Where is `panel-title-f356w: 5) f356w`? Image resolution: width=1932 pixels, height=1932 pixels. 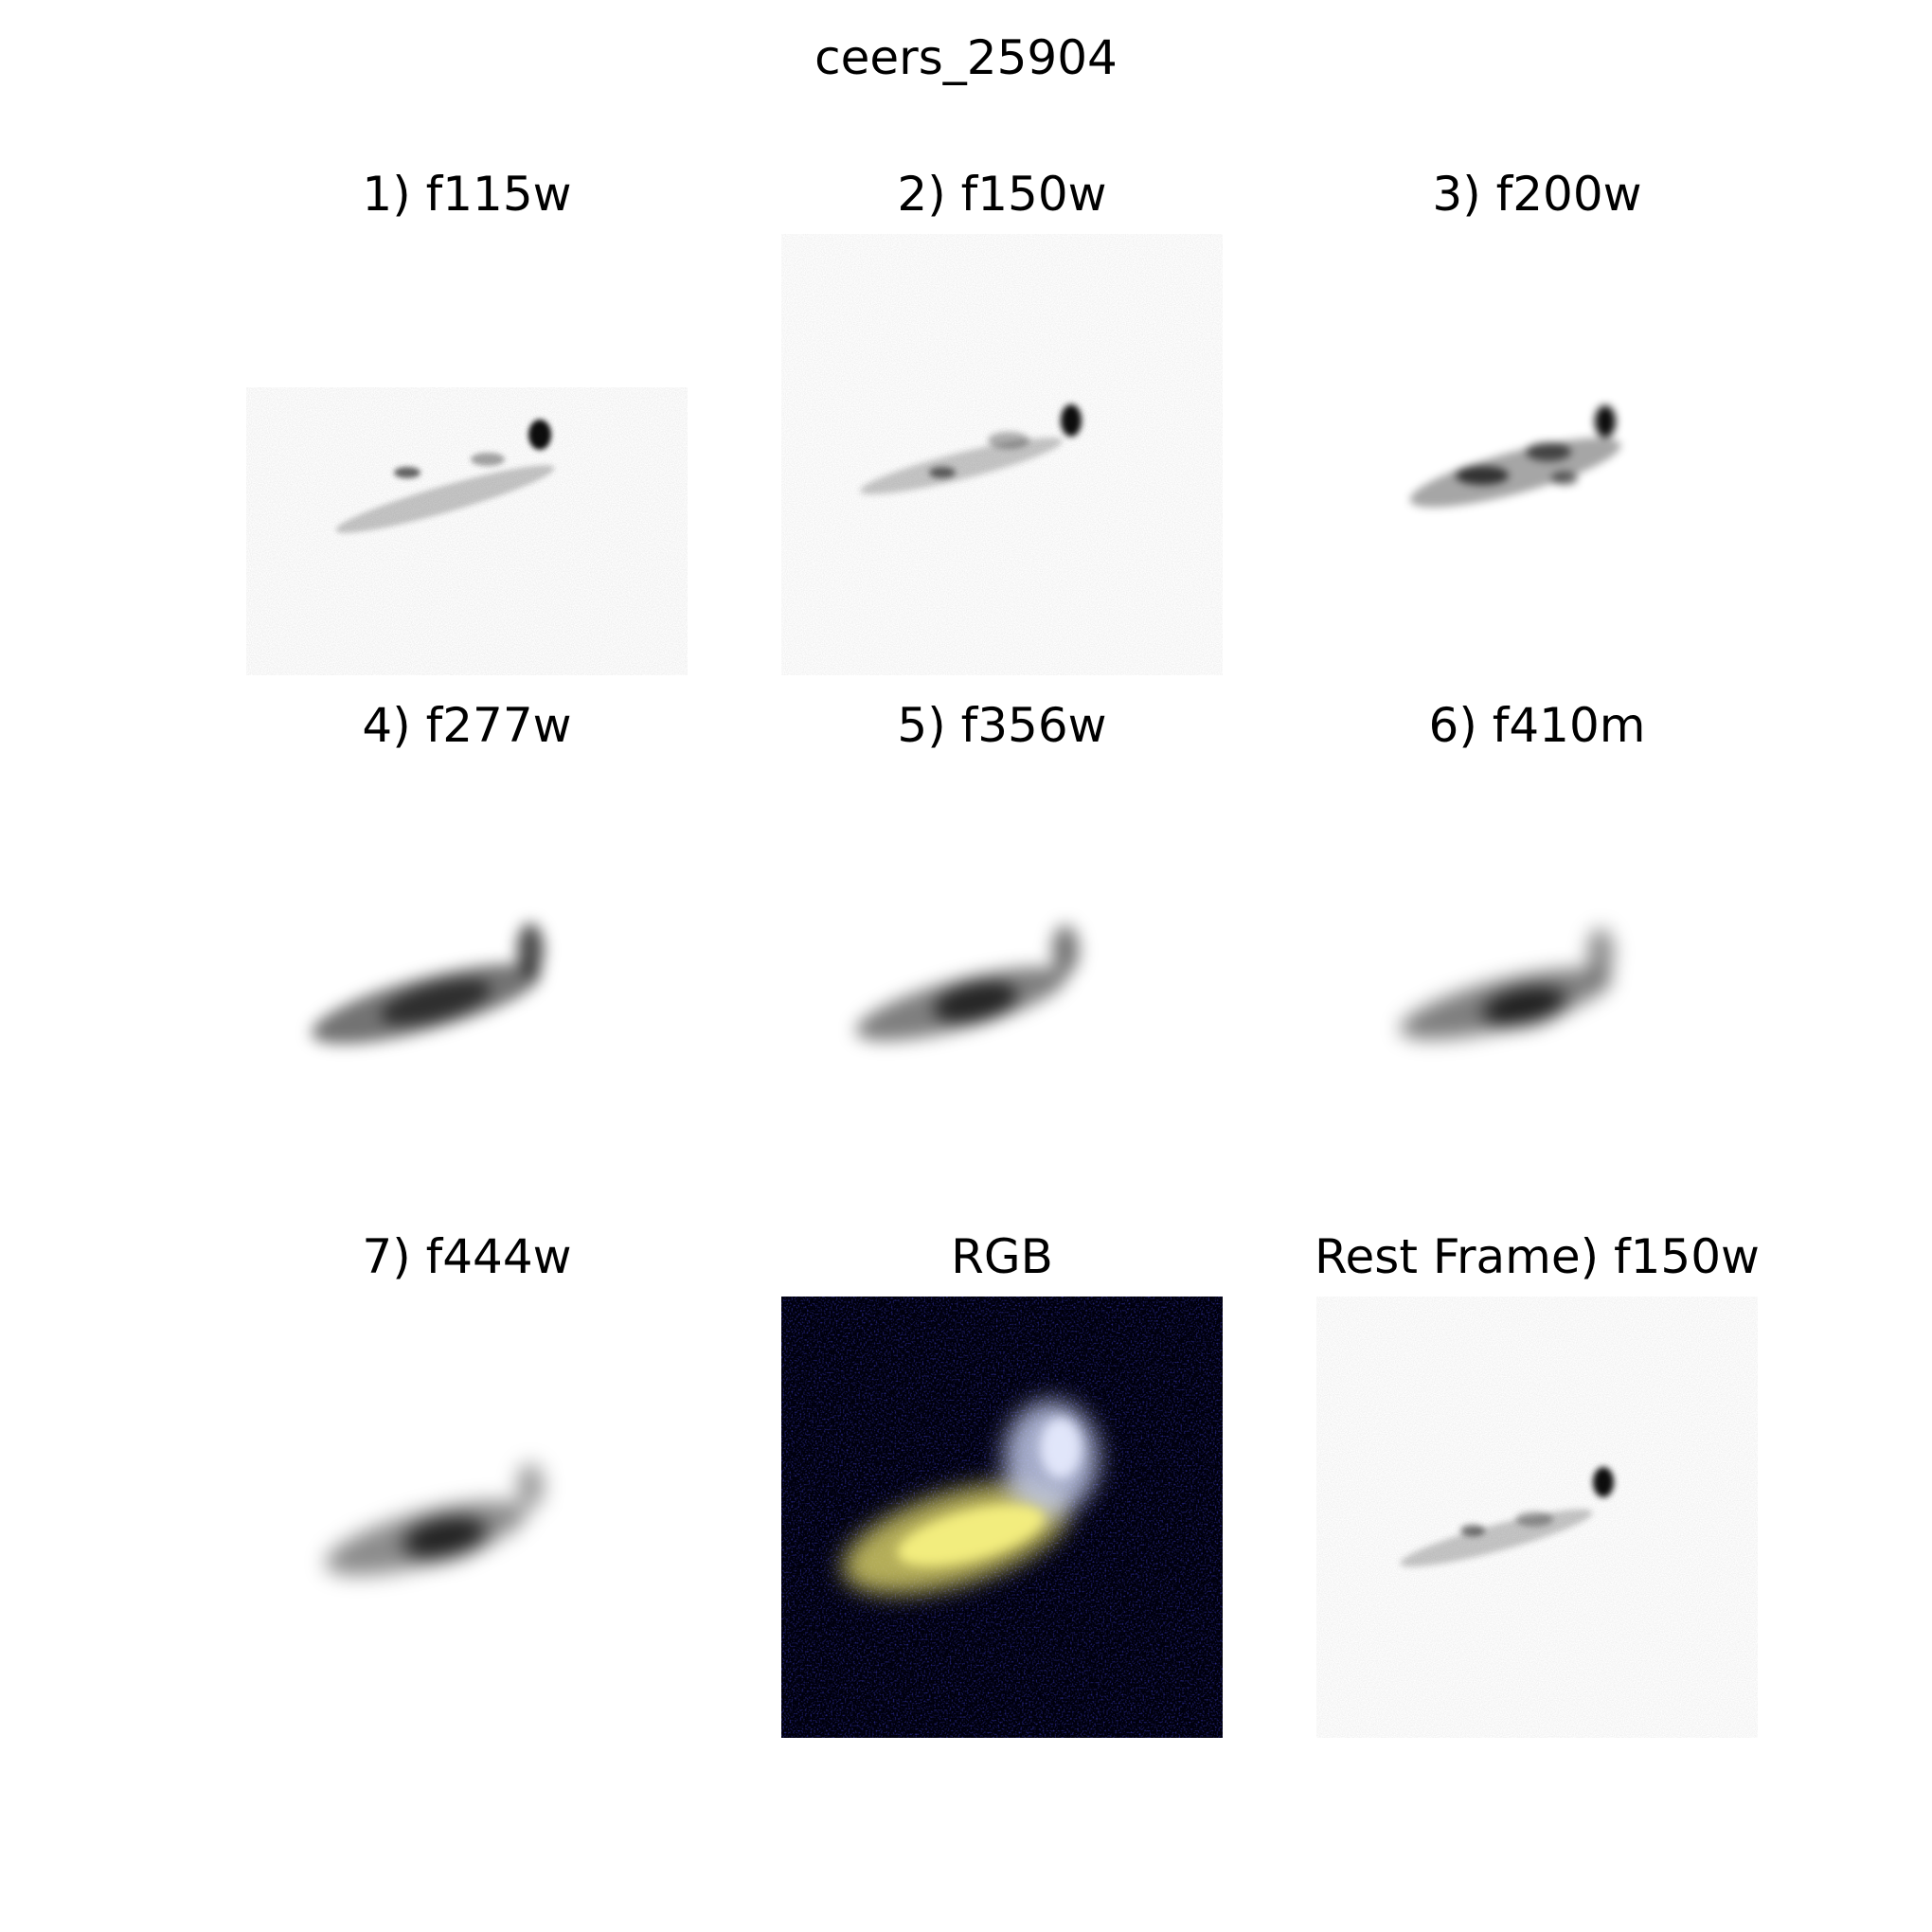 panel-title-f356w: 5) f356w is located at coordinates (1002, 725).